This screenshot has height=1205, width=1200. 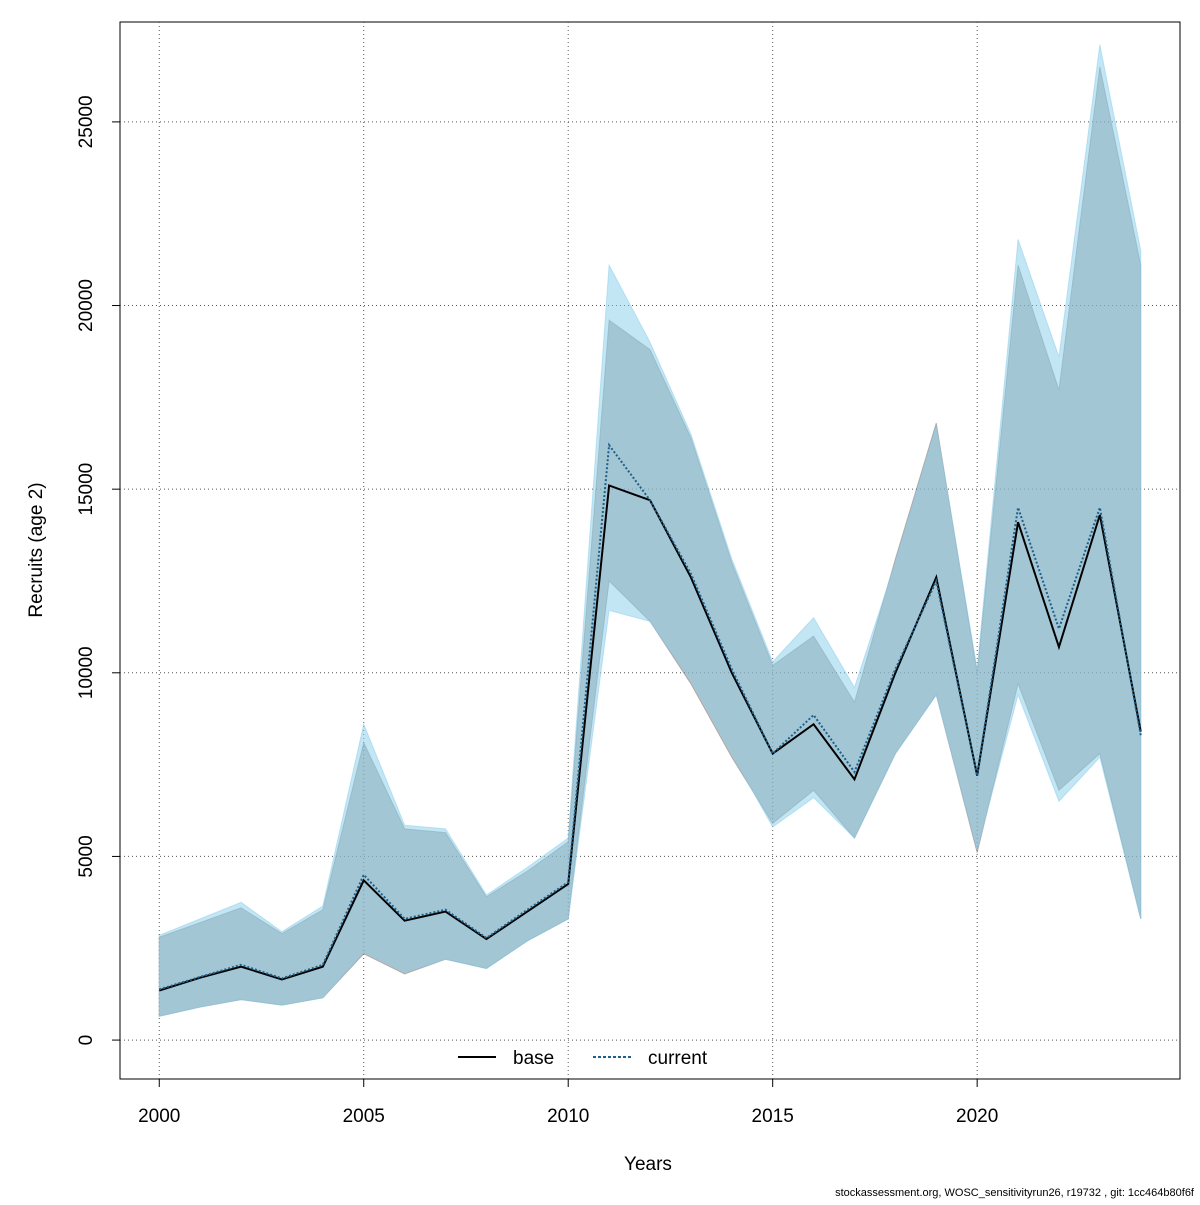 What do you see at coordinates (648, 1164) in the screenshot?
I see `x-axis-label: Years` at bounding box center [648, 1164].